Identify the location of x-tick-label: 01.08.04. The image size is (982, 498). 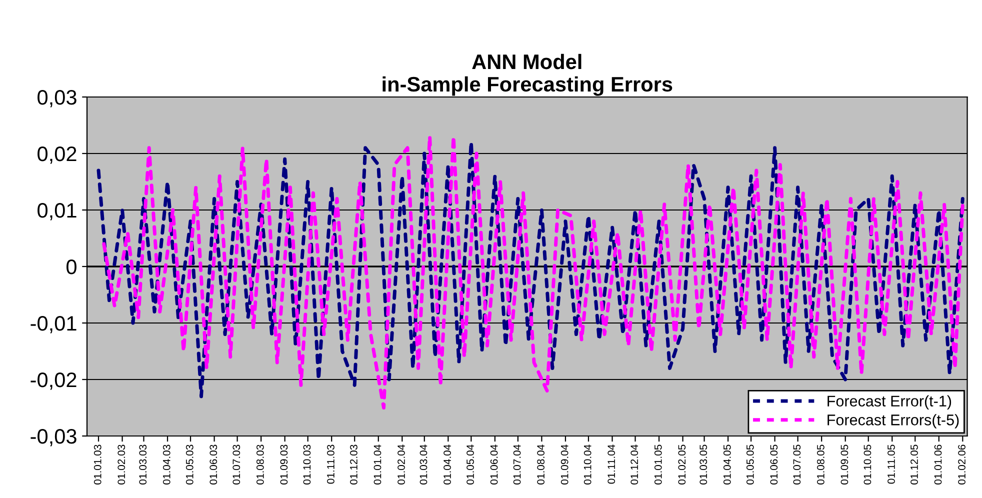
(540, 464).